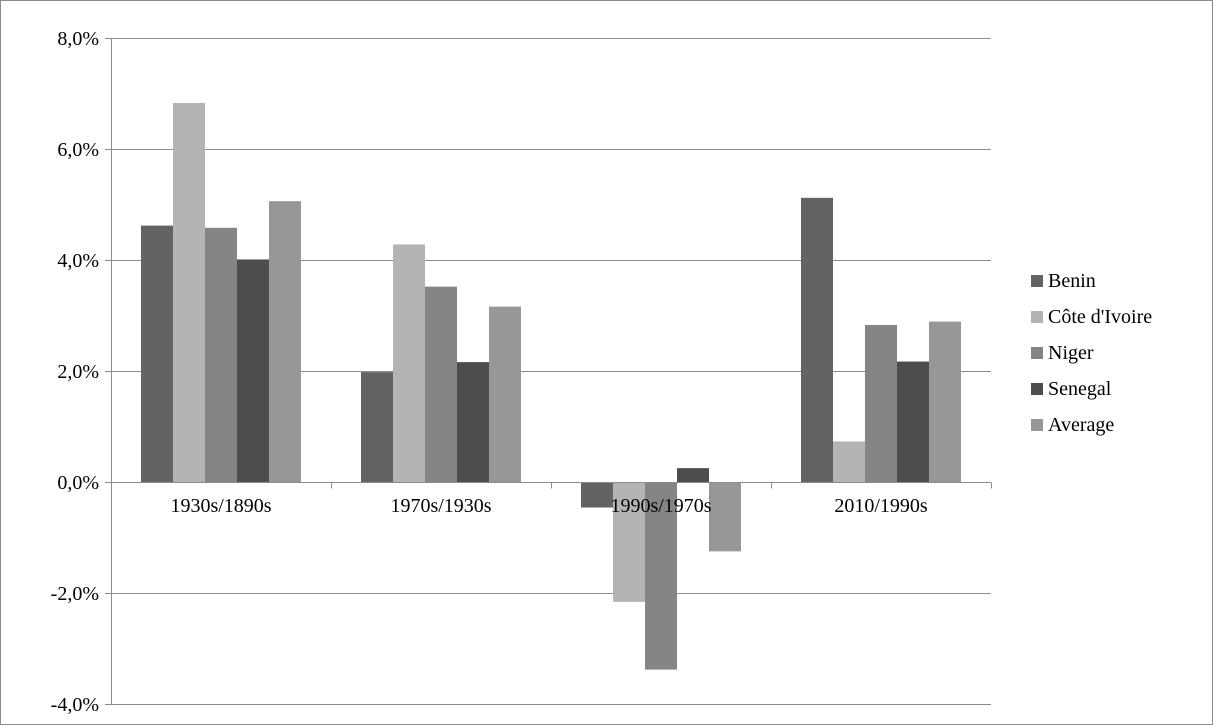  Describe the element at coordinates (78, 39) in the screenshot. I see `y-tick-label: 8,0%` at that location.